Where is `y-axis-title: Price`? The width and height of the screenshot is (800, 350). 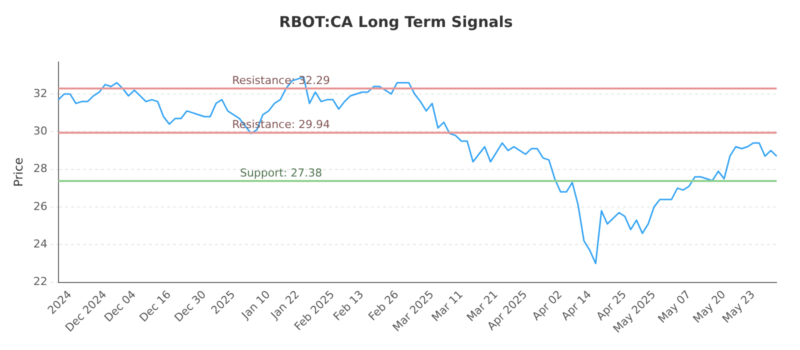
y-axis-title: Price is located at coordinates (18, 172).